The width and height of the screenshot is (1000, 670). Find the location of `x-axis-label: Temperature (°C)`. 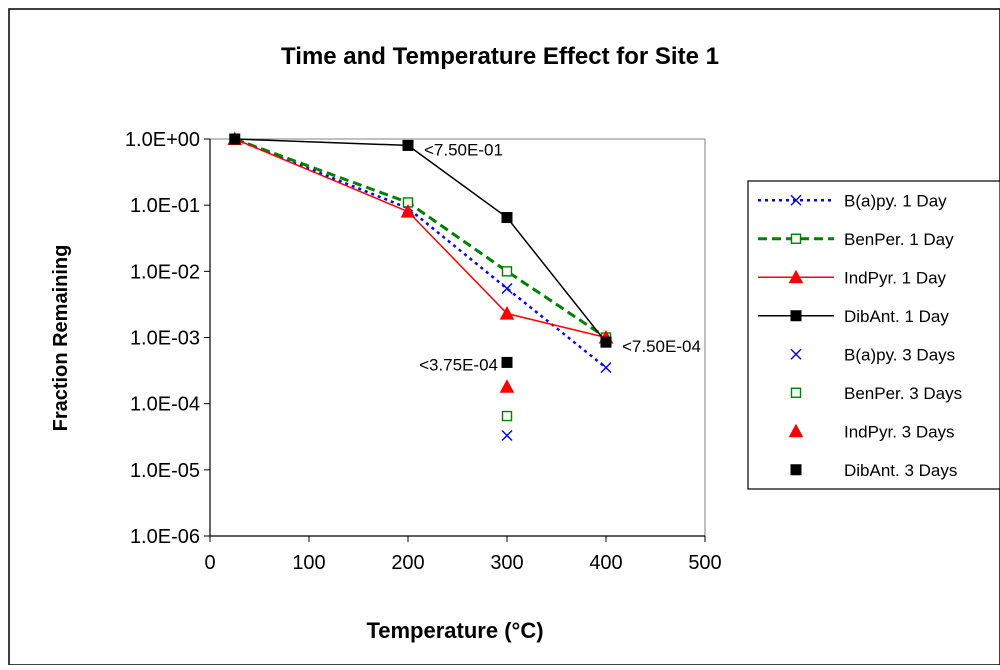

x-axis-label: Temperature (°C) is located at coordinates (454, 630).